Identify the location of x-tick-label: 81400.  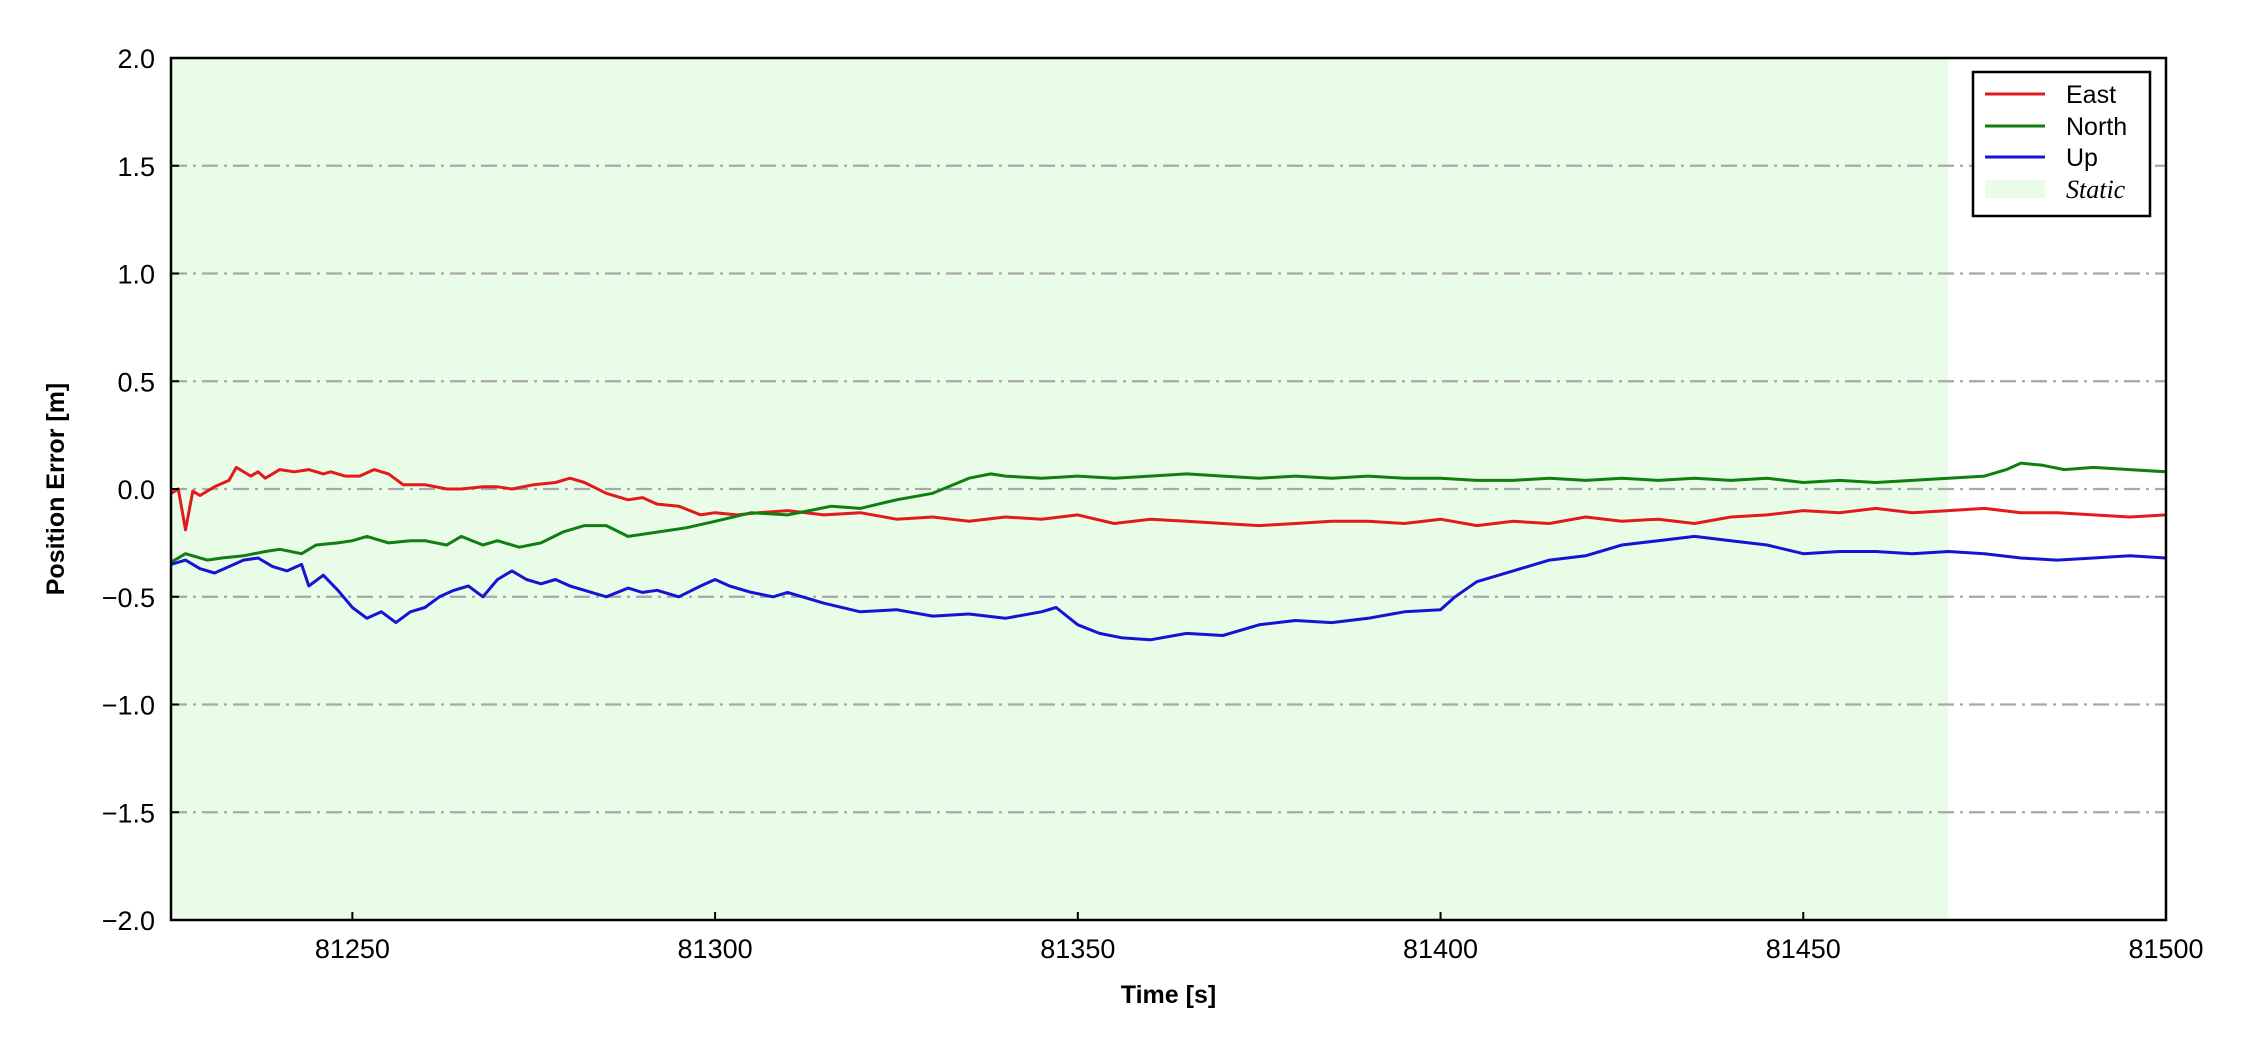
(1440, 949).